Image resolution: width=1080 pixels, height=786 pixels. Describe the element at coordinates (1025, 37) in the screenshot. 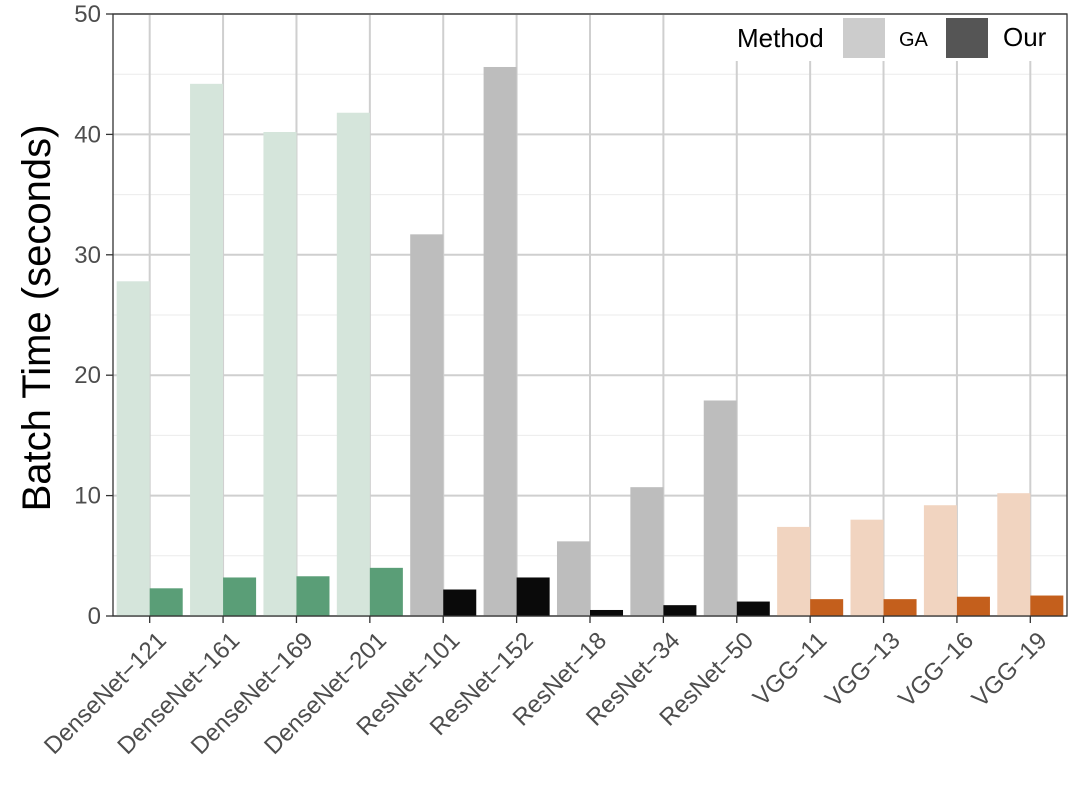

I see `legend-label-our: Our` at that location.